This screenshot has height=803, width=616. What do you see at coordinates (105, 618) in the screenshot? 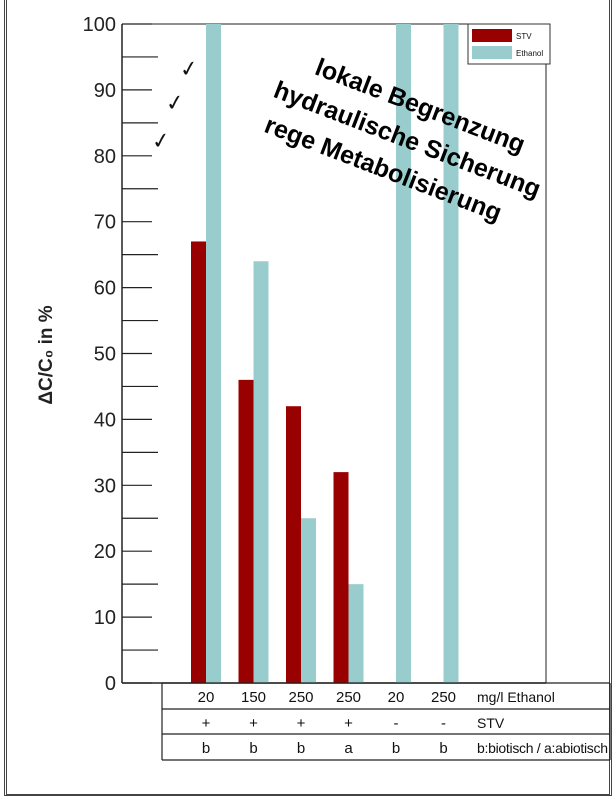
I see `y-tick-label: 10` at bounding box center [105, 618].